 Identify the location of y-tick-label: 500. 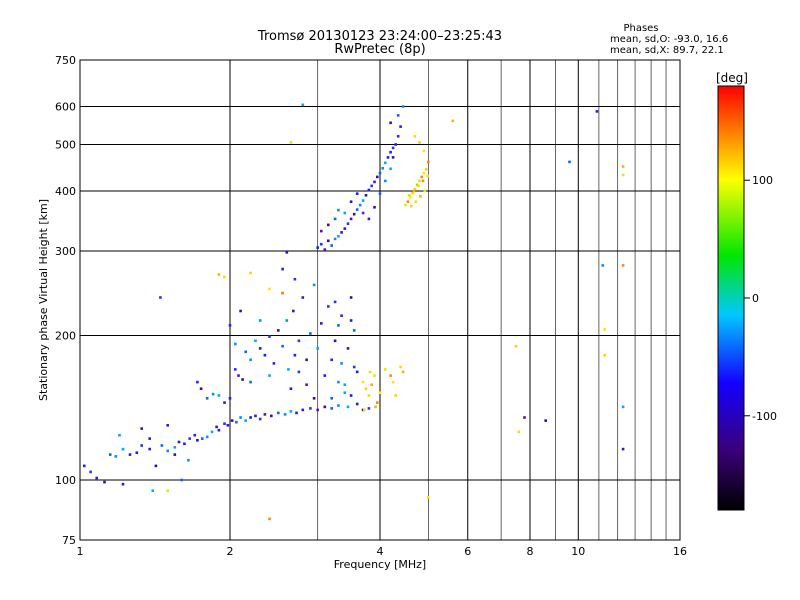
(65, 145).